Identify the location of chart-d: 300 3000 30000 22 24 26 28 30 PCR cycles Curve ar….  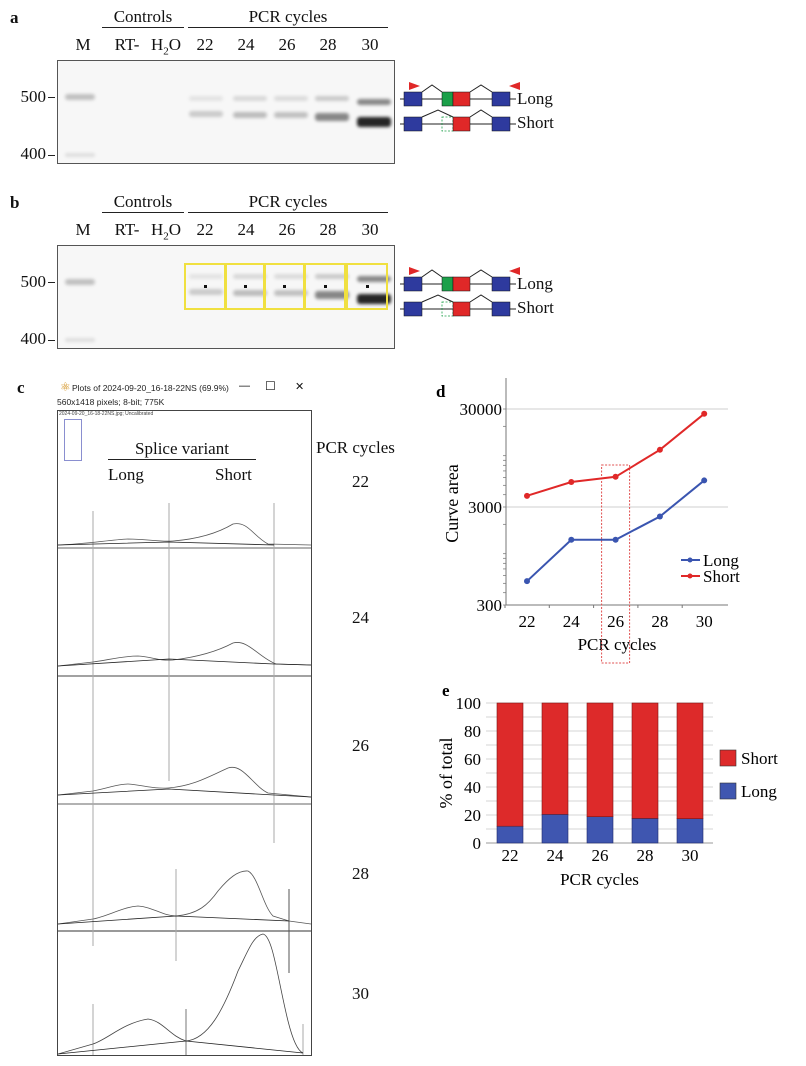
(591, 521).